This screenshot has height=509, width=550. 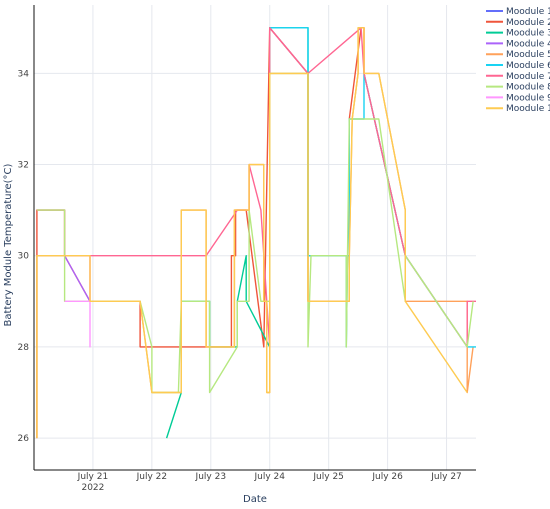 I want to click on y-axis-title: Battery Module Temperature(°C), so click(x=8, y=244).